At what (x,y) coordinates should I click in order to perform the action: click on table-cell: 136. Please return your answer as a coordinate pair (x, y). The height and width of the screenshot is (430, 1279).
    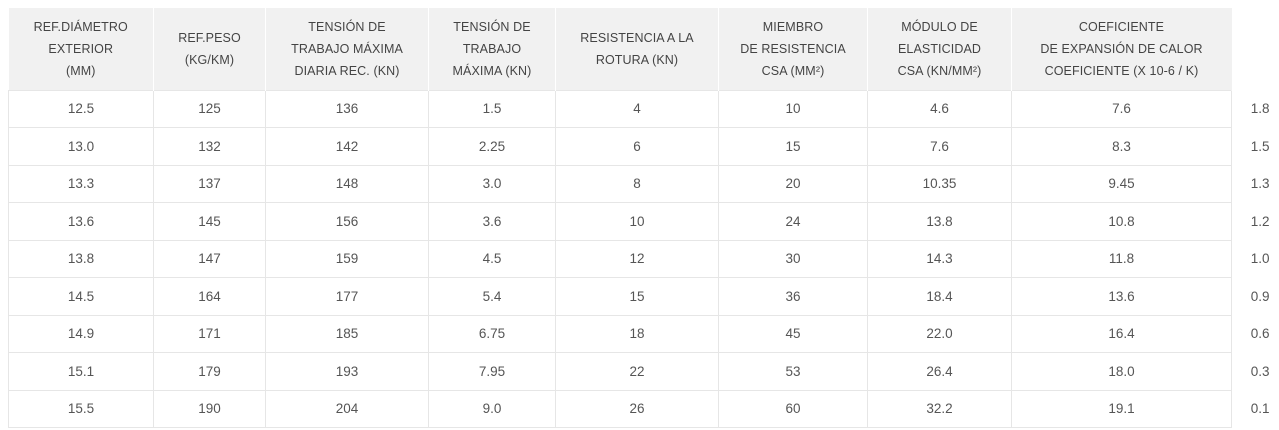
    Looking at the image, I should click on (347, 108).